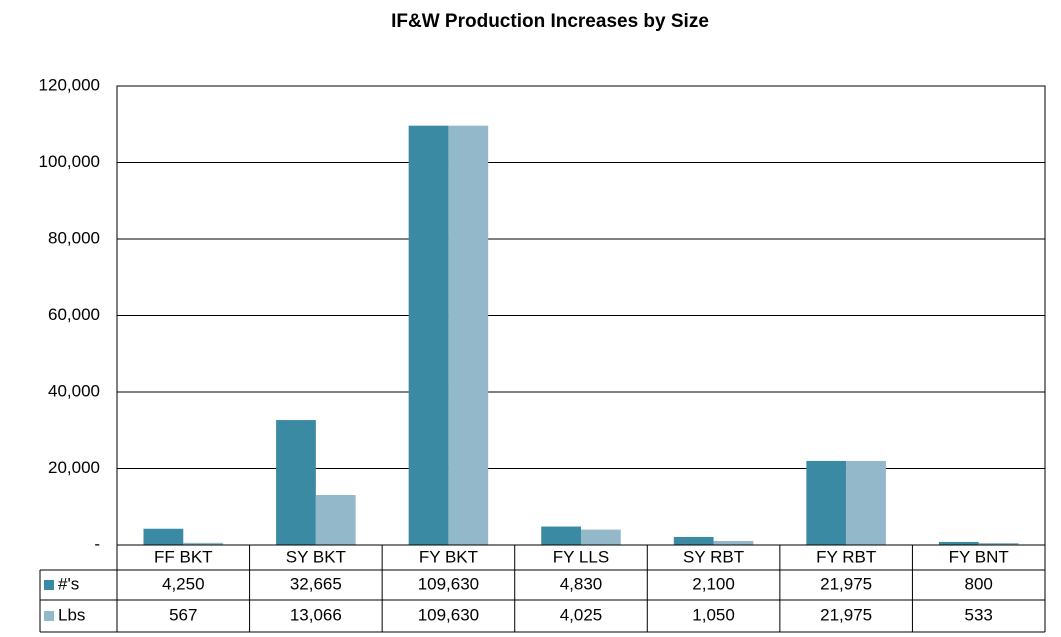 The width and height of the screenshot is (1061, 637). Describe the element at coordinates (71, 614) in the screenshot. I see `legend-label: Lbs` at that location.